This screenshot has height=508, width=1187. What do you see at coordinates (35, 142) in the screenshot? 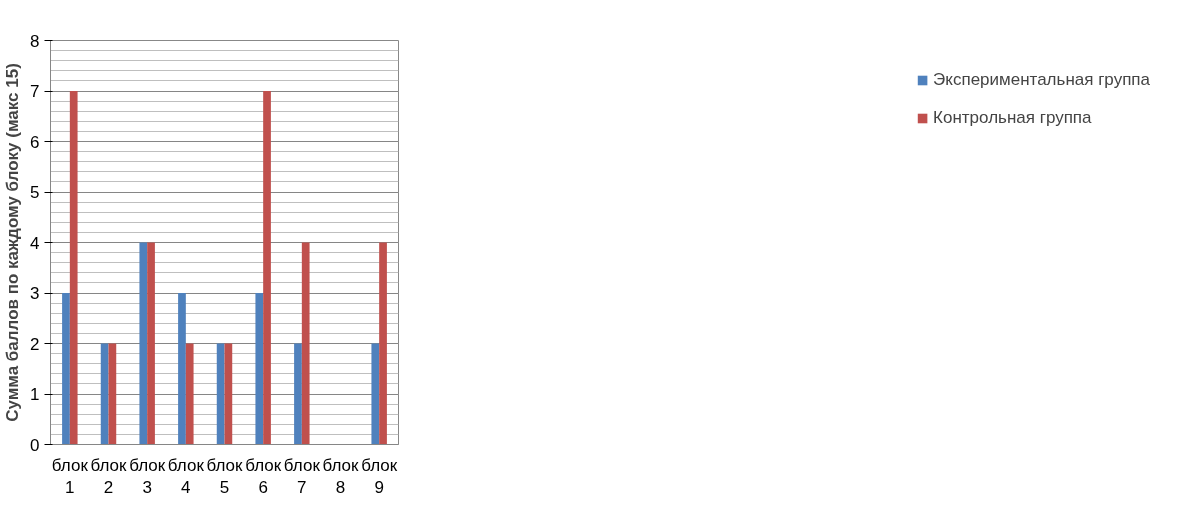
I see `y-tick-label: 6` at bounding box center [35, 142].